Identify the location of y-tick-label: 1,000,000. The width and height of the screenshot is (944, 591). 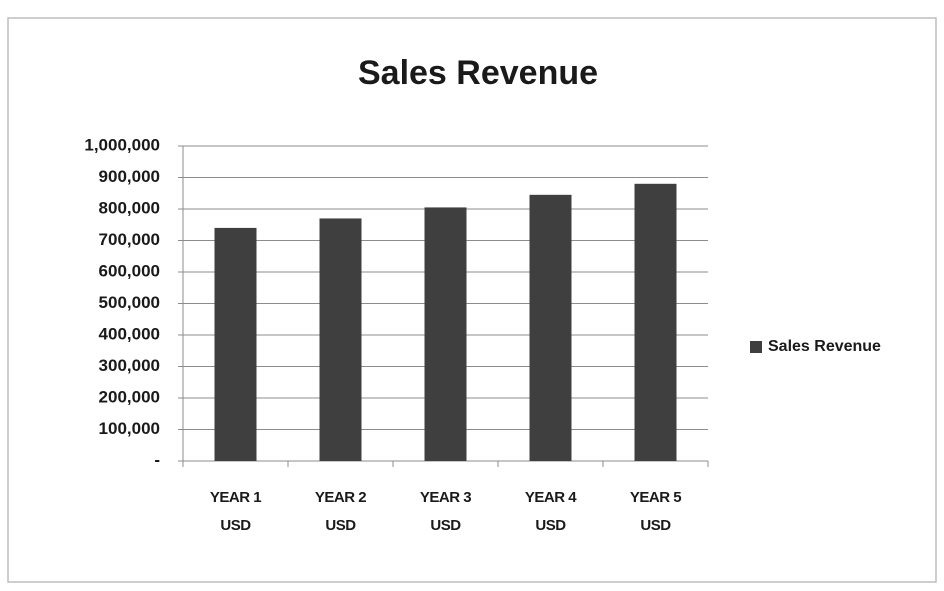
(122, 144).